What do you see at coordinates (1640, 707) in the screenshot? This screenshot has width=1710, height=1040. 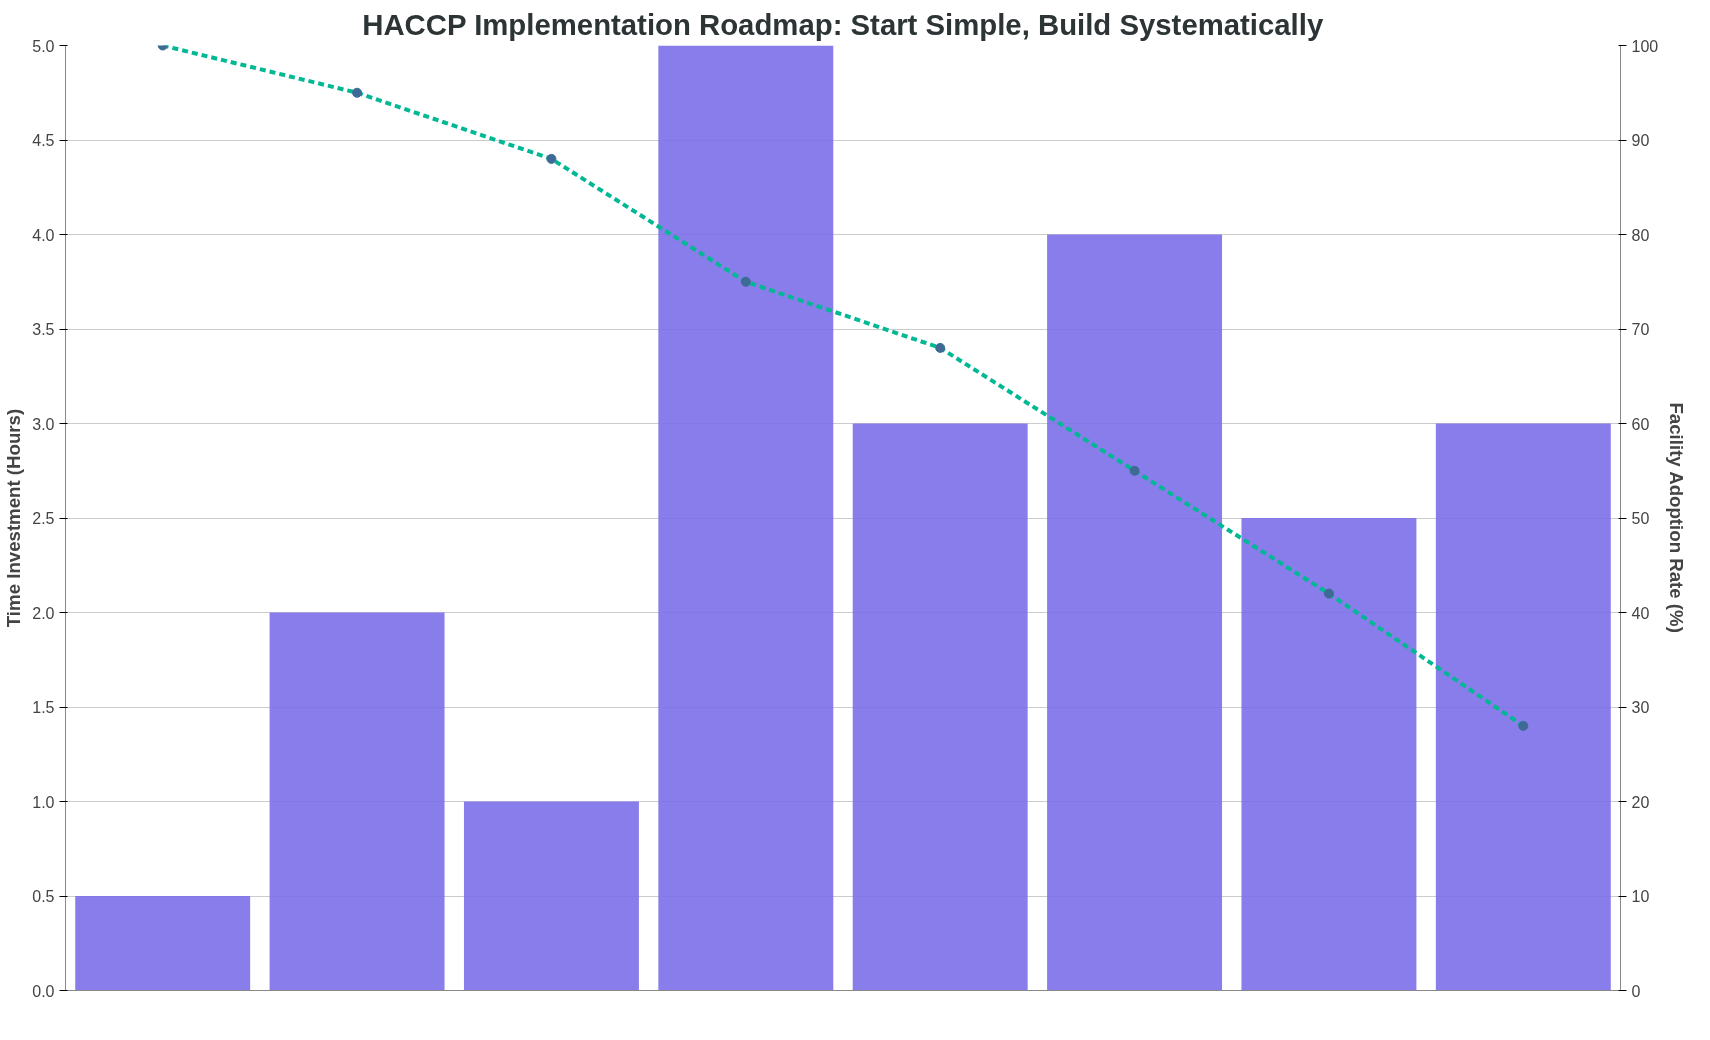 I see `y2-tick-label: 30` at bounding box center [1640, 707].